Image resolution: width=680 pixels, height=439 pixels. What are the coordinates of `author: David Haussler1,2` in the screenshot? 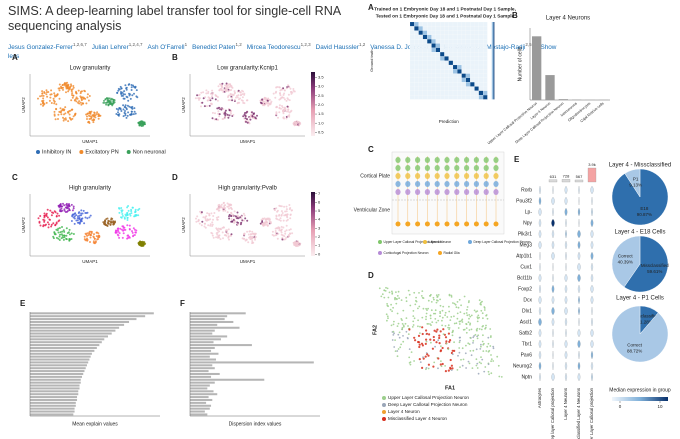 It's located at (340, 47).